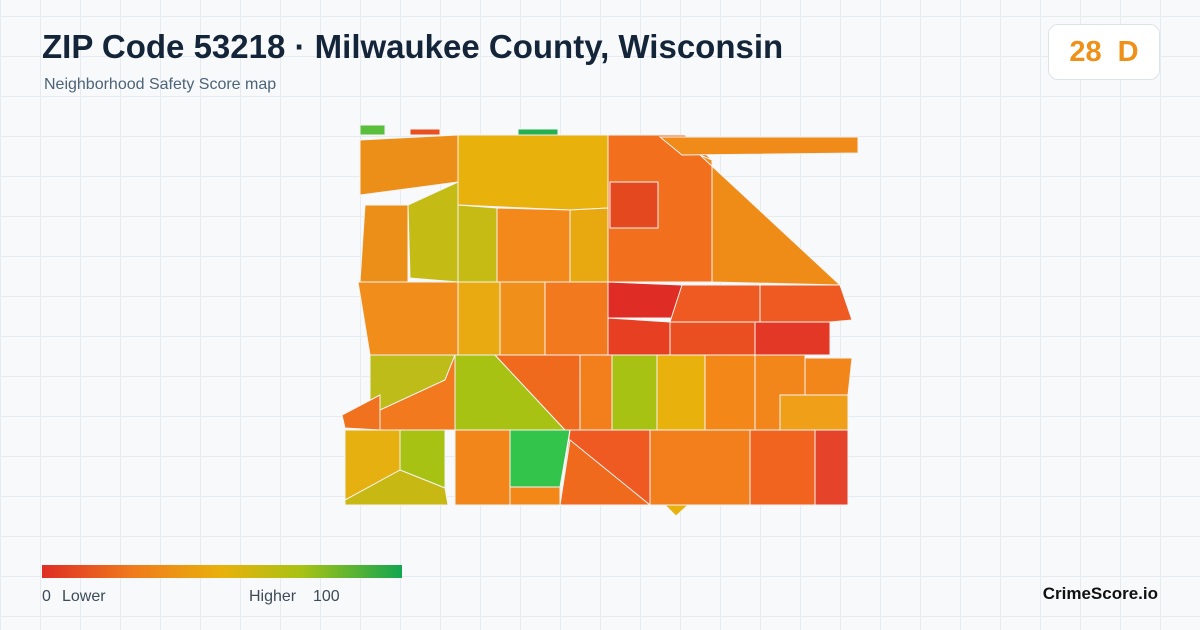 The width and height of the screenshot is (1200, 630). What do you see at coordinates (1085, 51) in the screenshot?
I see `score: 28` at bounding box center [1085, 51].